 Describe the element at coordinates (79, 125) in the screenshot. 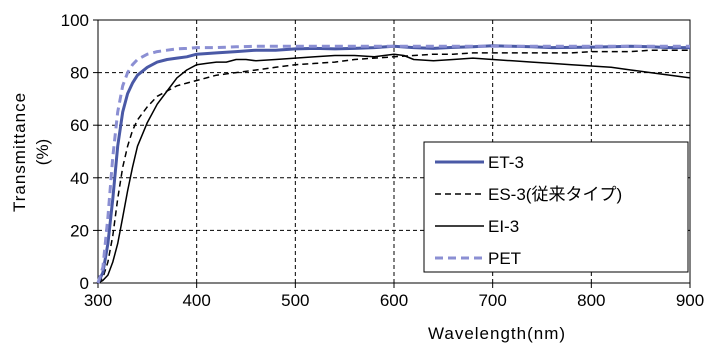

I see `y-tick-label: 60` at that location.